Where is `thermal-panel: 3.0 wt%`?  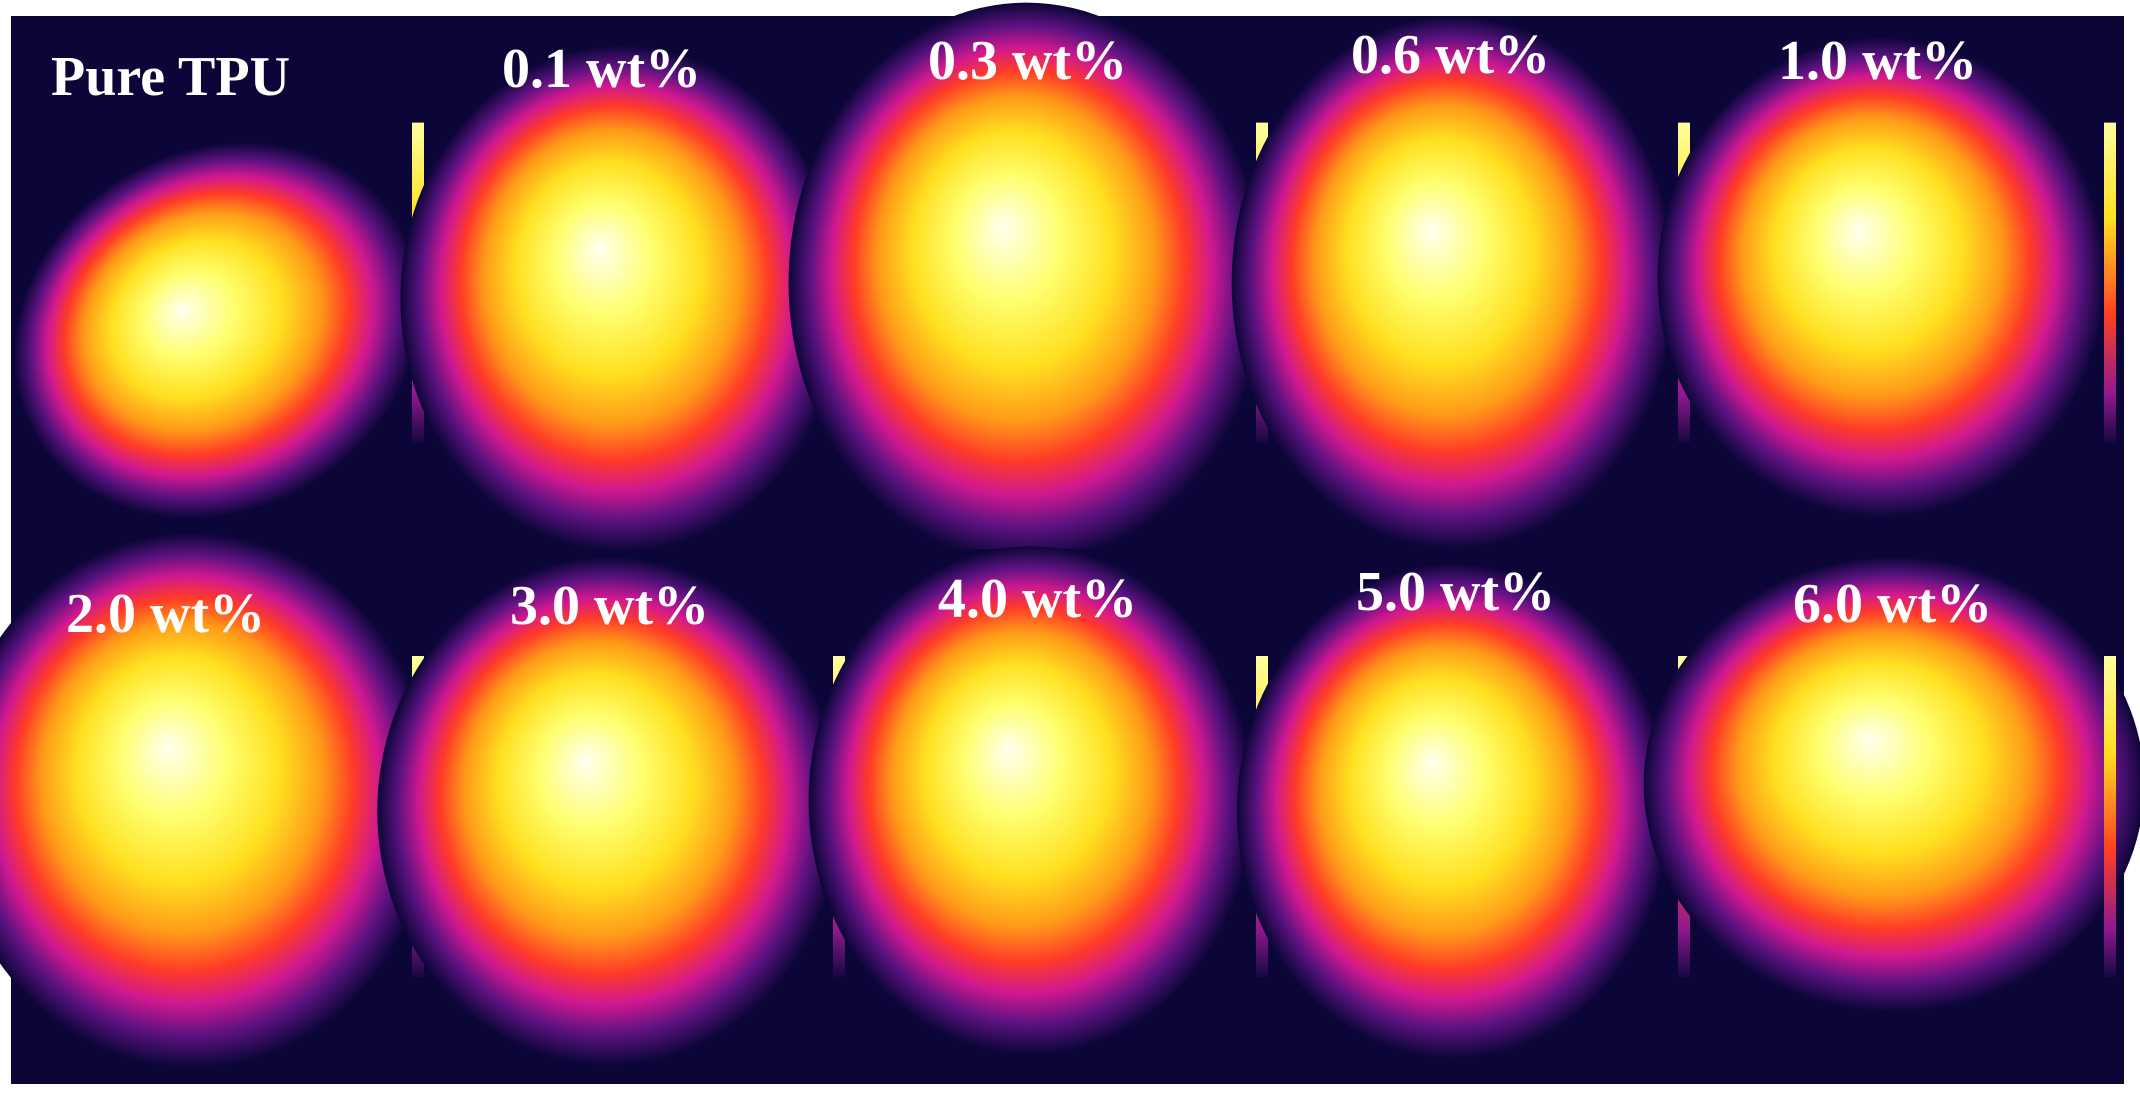 thermal-panel: 3.0 wt% is located at coordinates (615, 816).